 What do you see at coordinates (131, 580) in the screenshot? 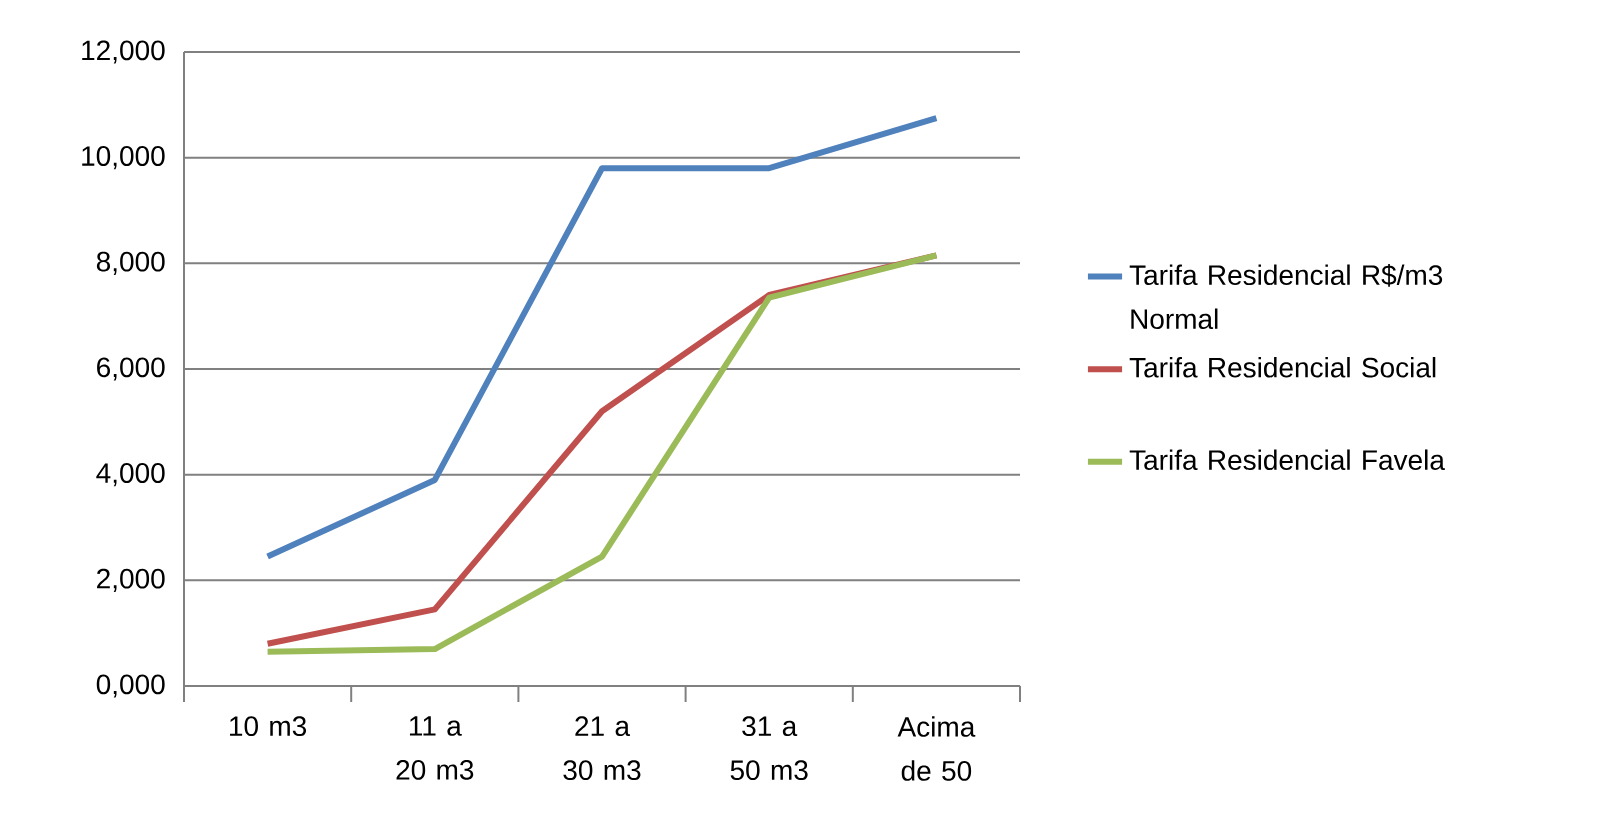
I see `y-tick-label: 2,000` at bounding box center [131, 580].